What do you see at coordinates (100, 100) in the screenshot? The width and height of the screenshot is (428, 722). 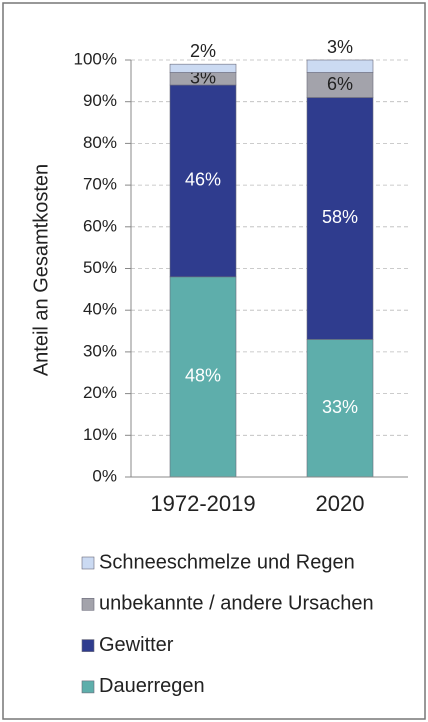 I see `y-tick-label: 90%` at bounding box center [100, 100].